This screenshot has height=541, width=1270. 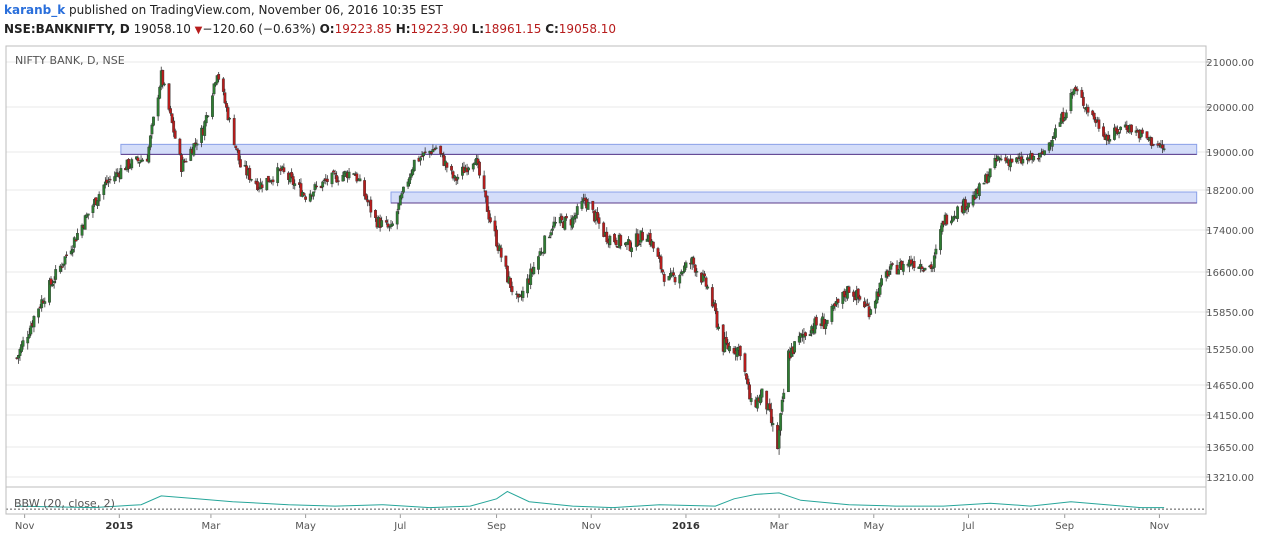 What do you see at coordinates (1230, 153) in the screenshot?
I see `y-tick-label: 19000.00` at bounding box center [1230, 153].